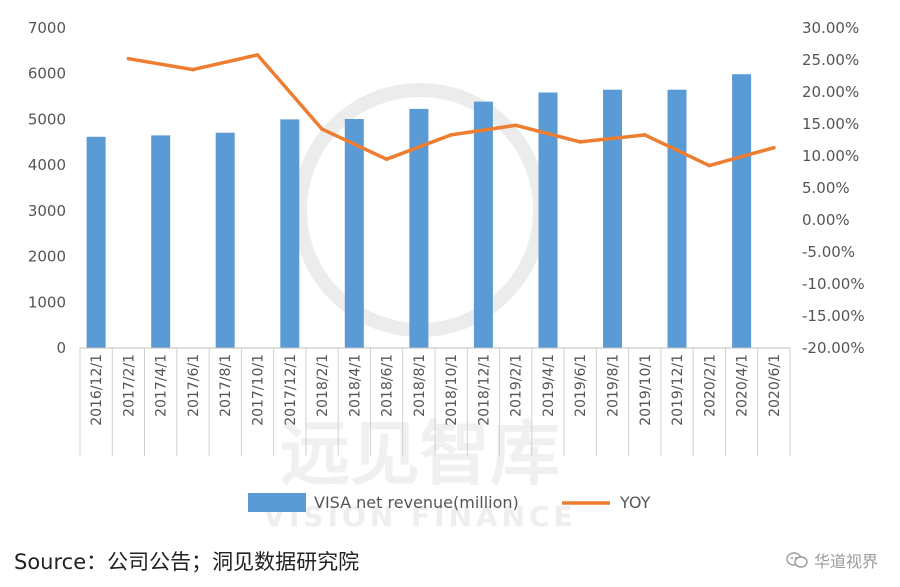 This screenshot has height=587, width=900. Describe the element at coordinates (646, 390) in the screenshot. I see `x-tick-label: 2019/10/1` at that location.